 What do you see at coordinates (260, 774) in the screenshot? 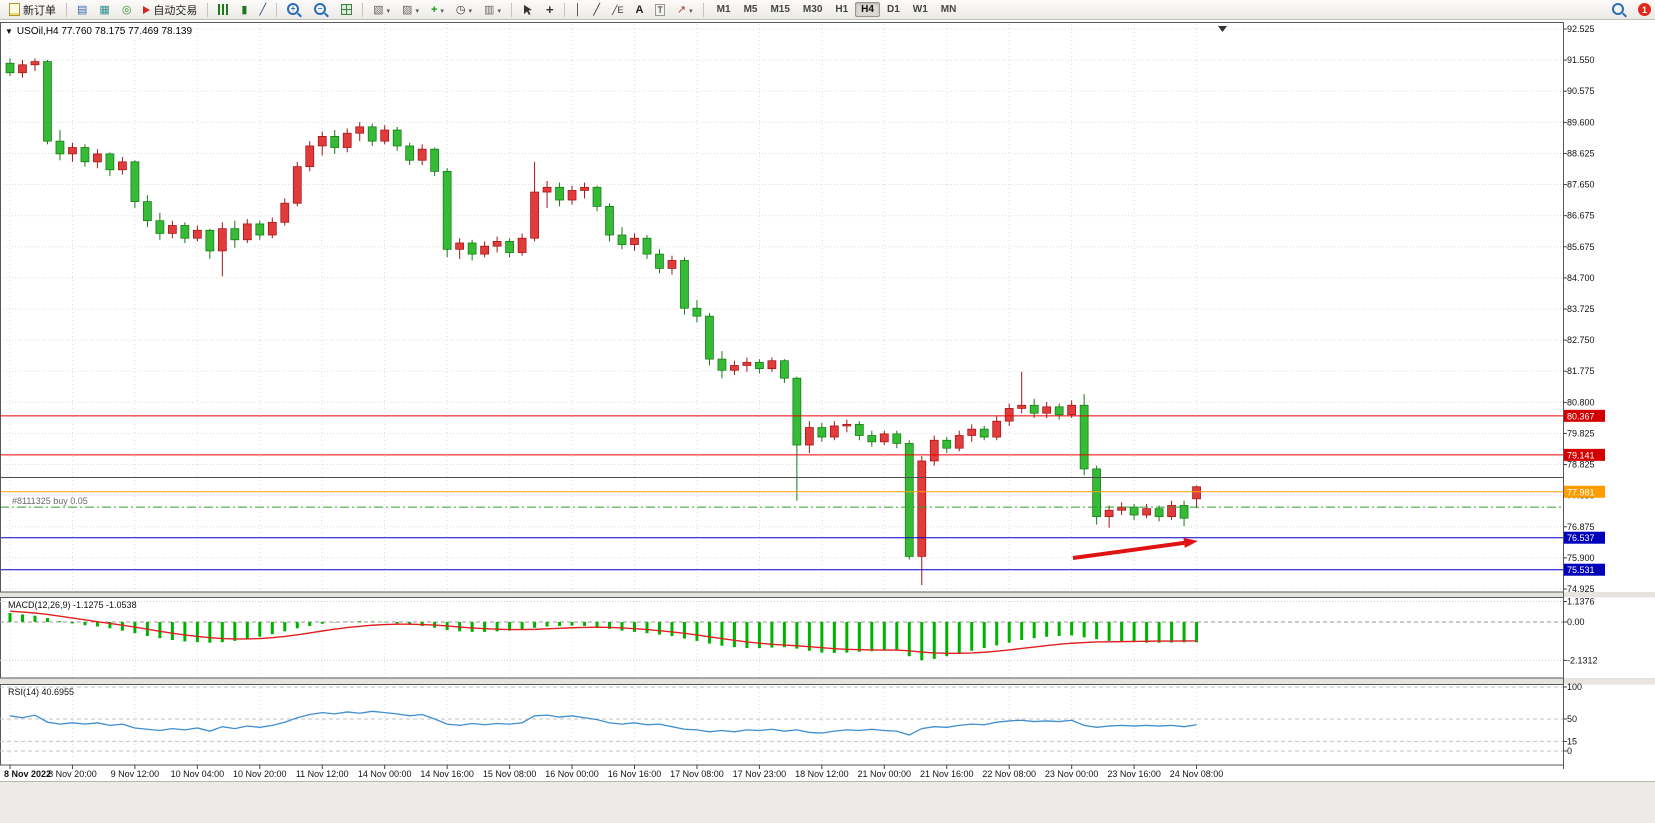
I see `time-label: 10 Nov 20:00` at bounding box center [260, 774].